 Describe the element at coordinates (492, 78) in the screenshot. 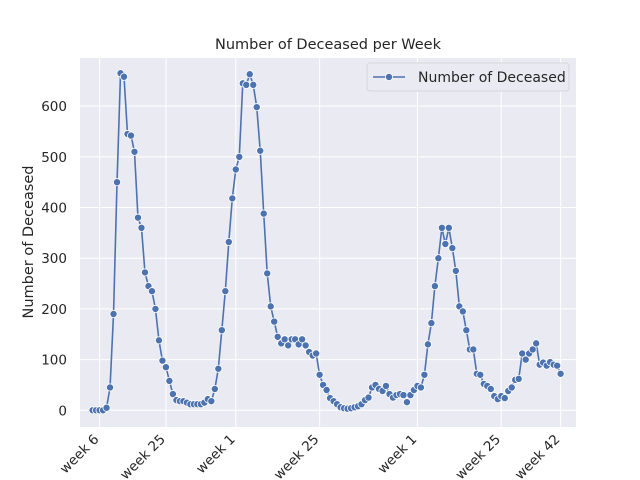

I see `legend-entry-label: Number of Deceased` at that location.